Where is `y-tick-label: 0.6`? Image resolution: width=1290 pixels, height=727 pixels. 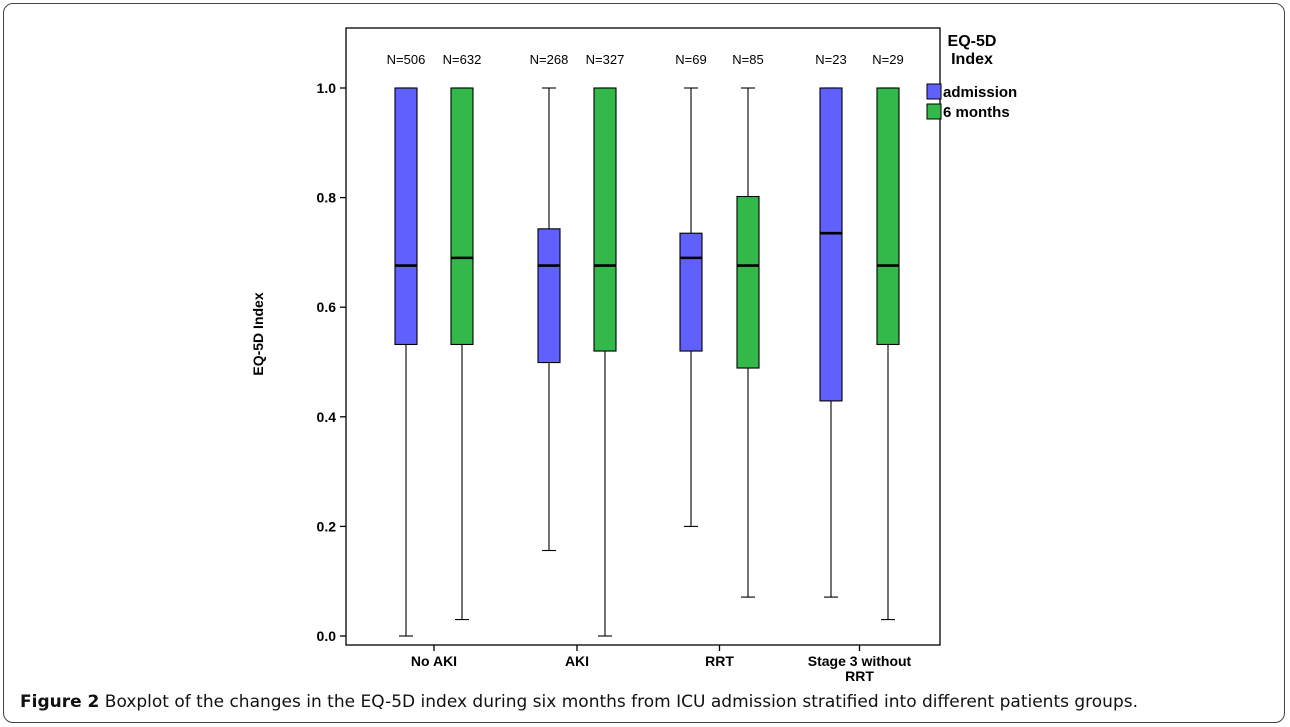
y-tick-label: 0.6 is located at coordinates (327, 307).